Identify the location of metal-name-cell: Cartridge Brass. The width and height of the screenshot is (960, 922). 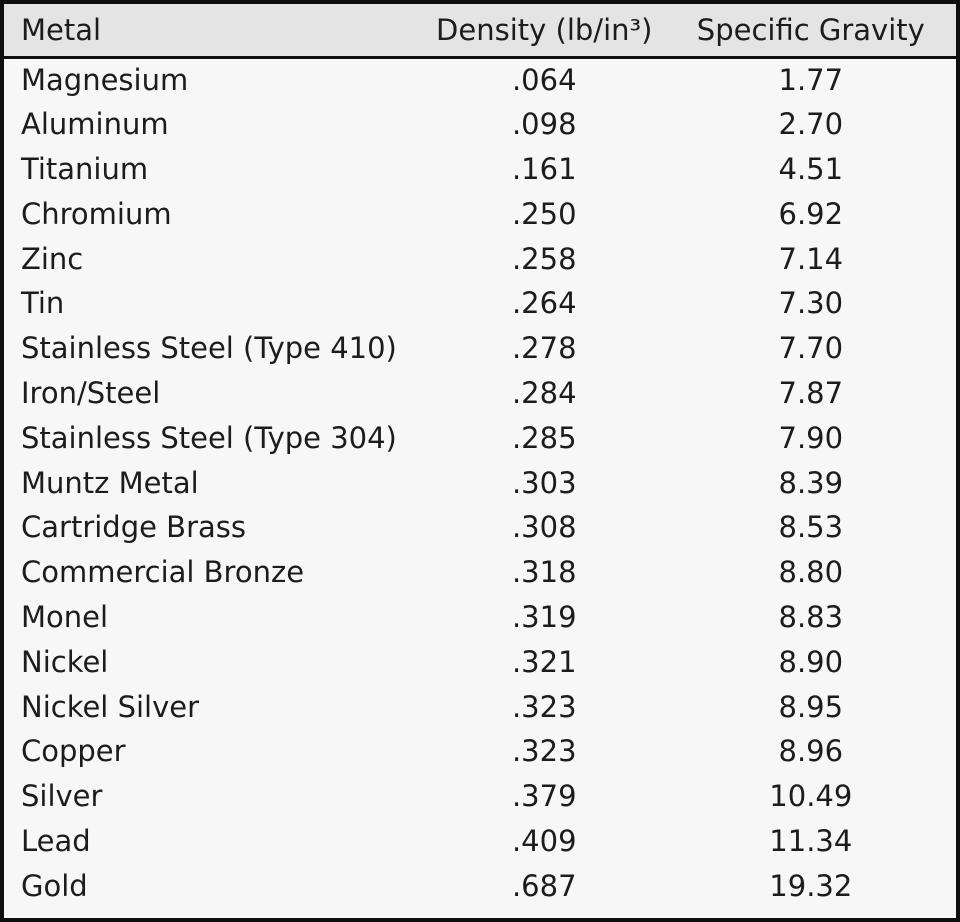
(133, 527).